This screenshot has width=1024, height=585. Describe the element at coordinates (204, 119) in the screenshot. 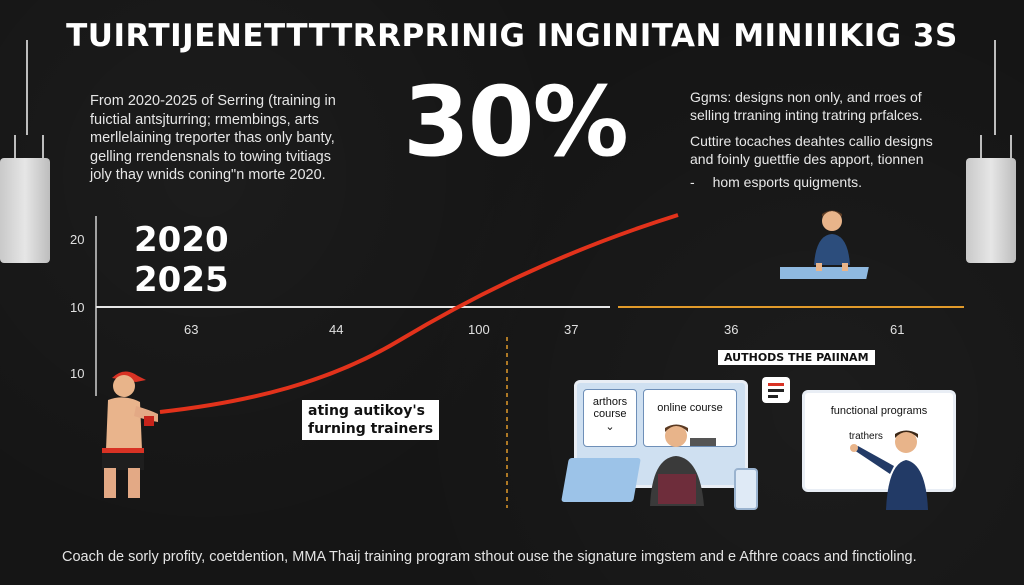

I see `intro-line: fuictial antsjturring; rmembings, arts` at that location.